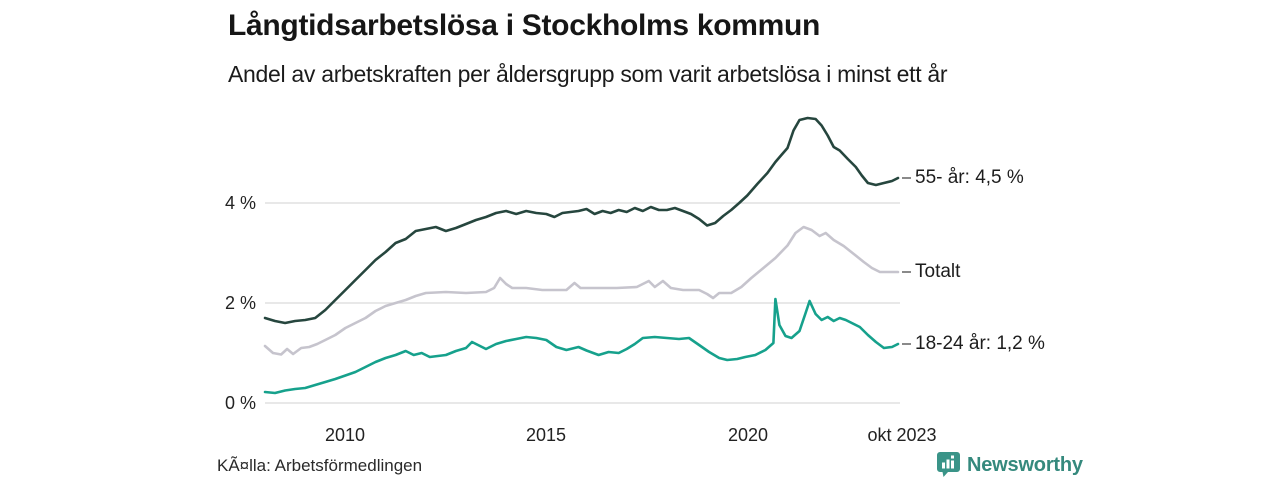 The width and height of the screenshot is (1280, 480). Describe the element at coordinates (320, 465) in the screenshot. I see `source-credit: KÃ¤lla: Arbetsförmedlingen` at that location.